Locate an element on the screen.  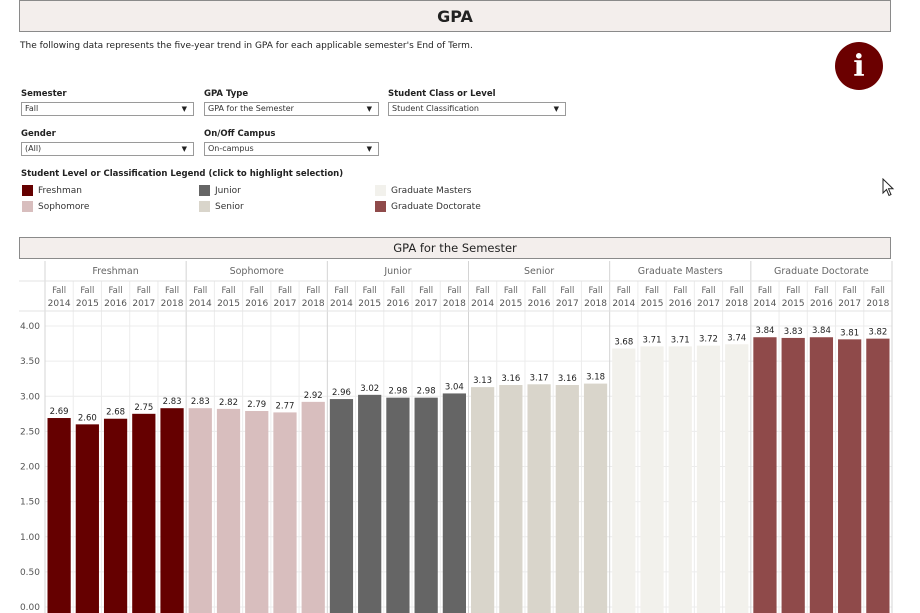
y-tick-label: 2.50 is located at coordinates (30, 432).